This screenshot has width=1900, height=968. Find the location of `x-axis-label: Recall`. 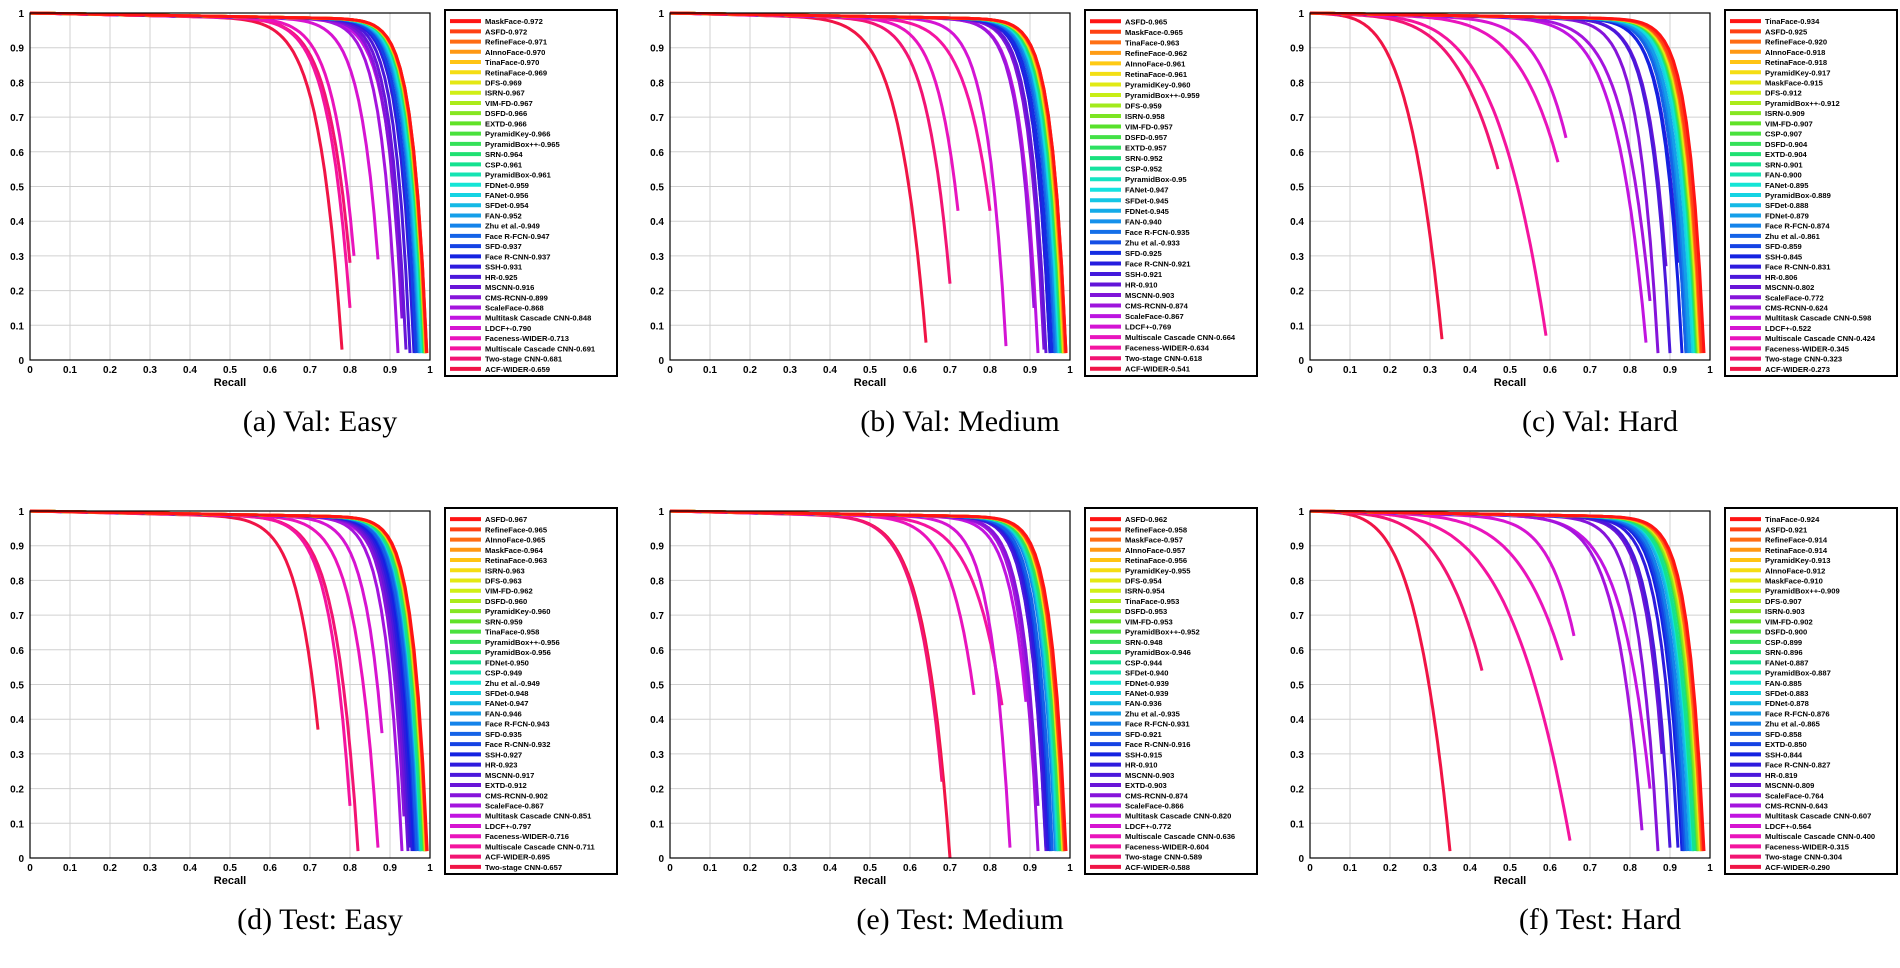

x-axis-label: Recall is located at coordinates (870, 881).